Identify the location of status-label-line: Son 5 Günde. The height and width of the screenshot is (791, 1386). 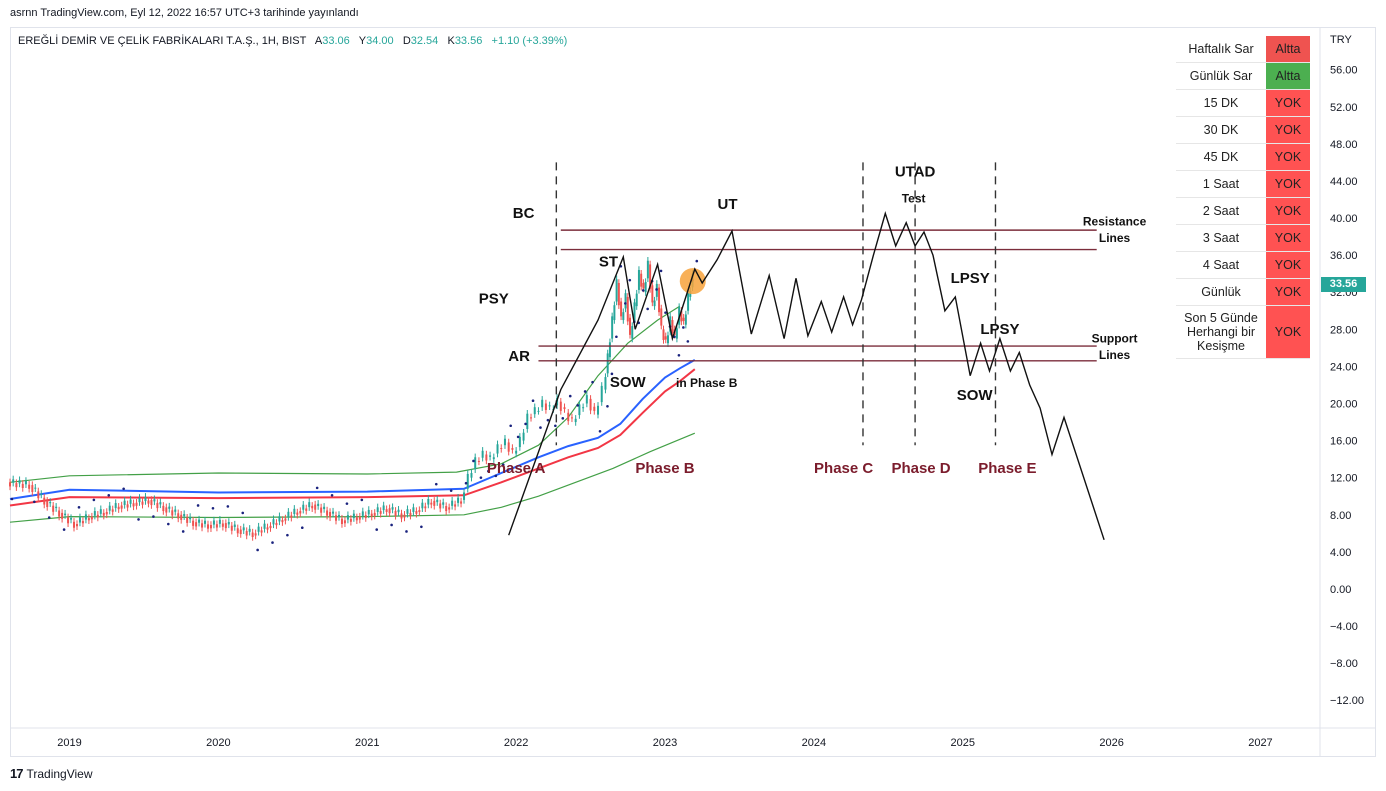
(1221, 318).